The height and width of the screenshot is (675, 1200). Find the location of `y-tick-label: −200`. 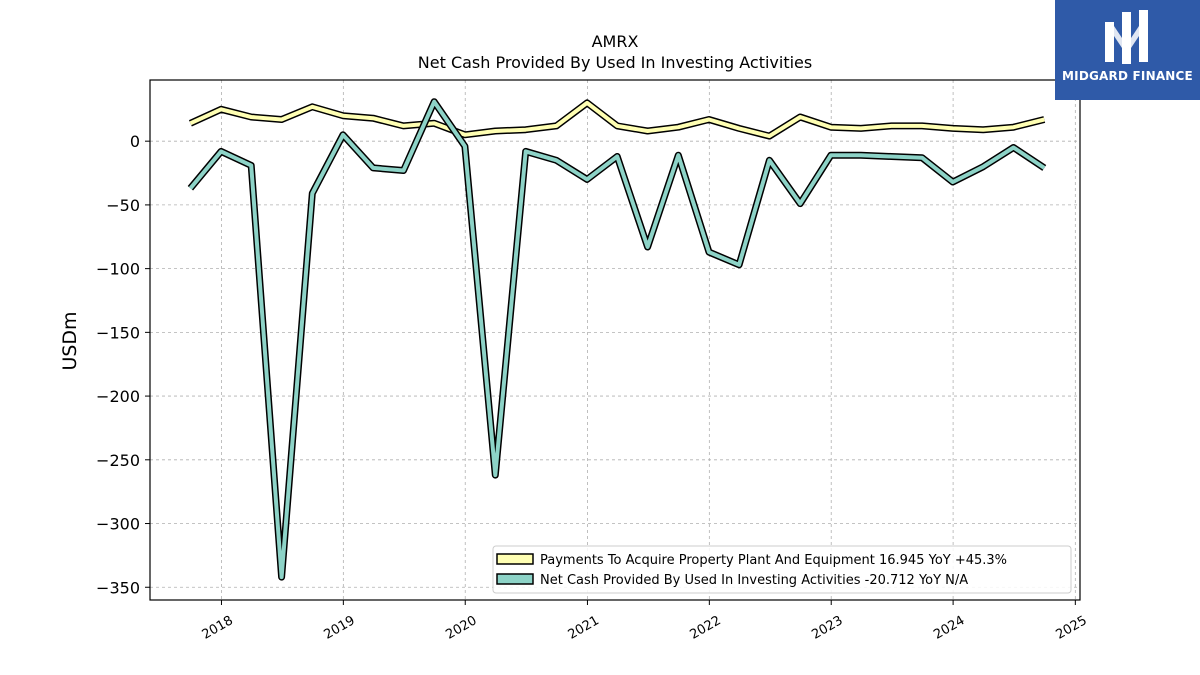

y-tick-label: −200 is located at coordinates (118, 396).